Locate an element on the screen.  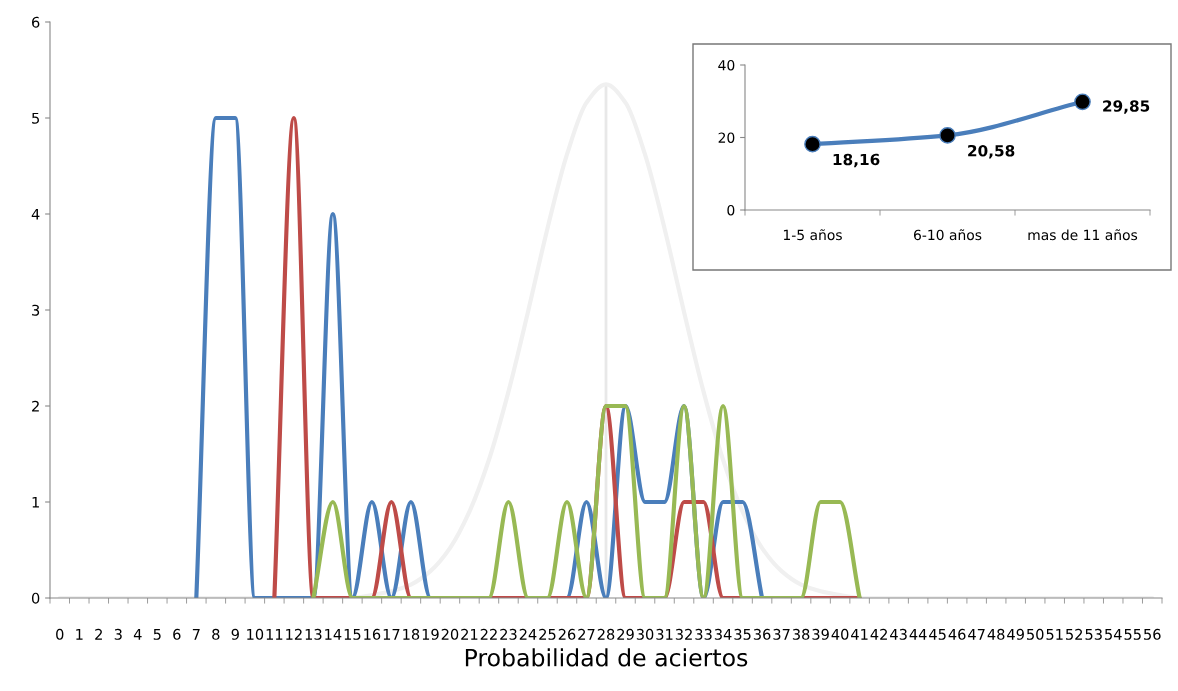
x-tick-label: 29 is located at coordinates (625, 634).